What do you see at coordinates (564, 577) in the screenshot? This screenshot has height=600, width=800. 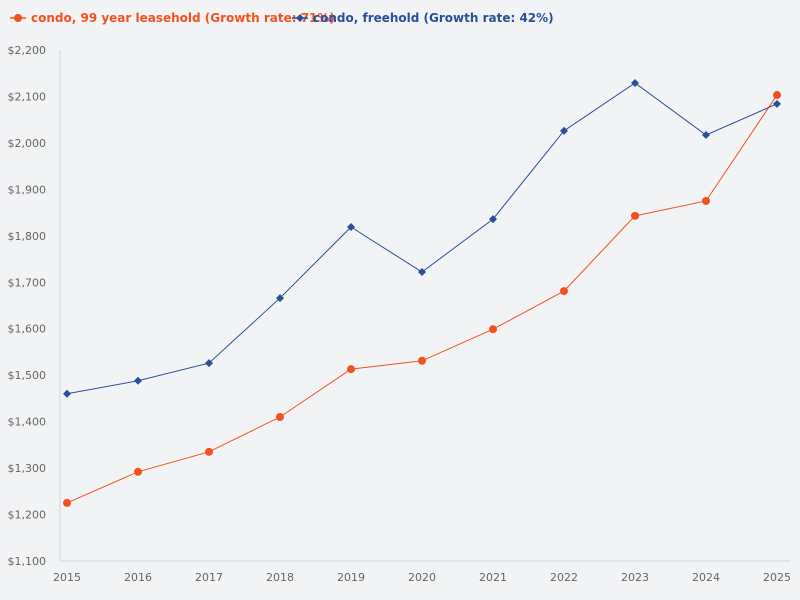 I see `x-tick-label: 2022` at bounding box center [564, 577].